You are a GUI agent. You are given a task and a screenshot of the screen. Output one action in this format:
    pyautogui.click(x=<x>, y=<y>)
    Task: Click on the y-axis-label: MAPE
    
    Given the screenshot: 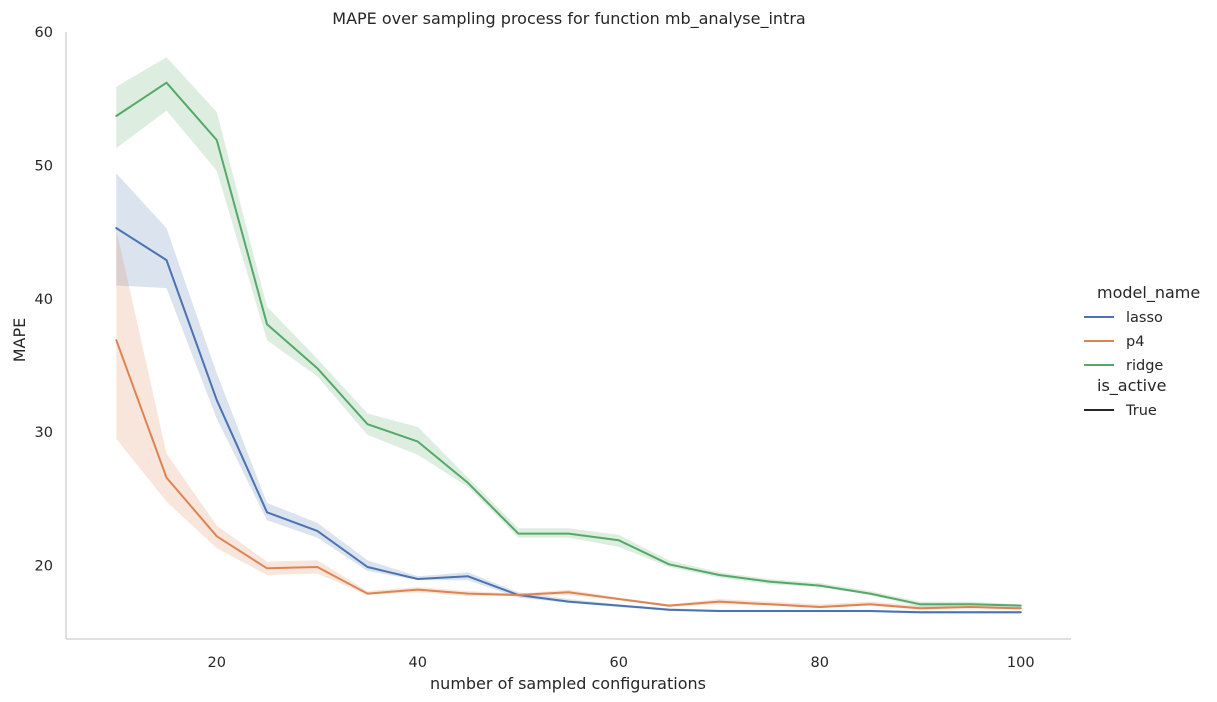 What is the action you would take?
    pyautogui.click(x=19, y=340)
    